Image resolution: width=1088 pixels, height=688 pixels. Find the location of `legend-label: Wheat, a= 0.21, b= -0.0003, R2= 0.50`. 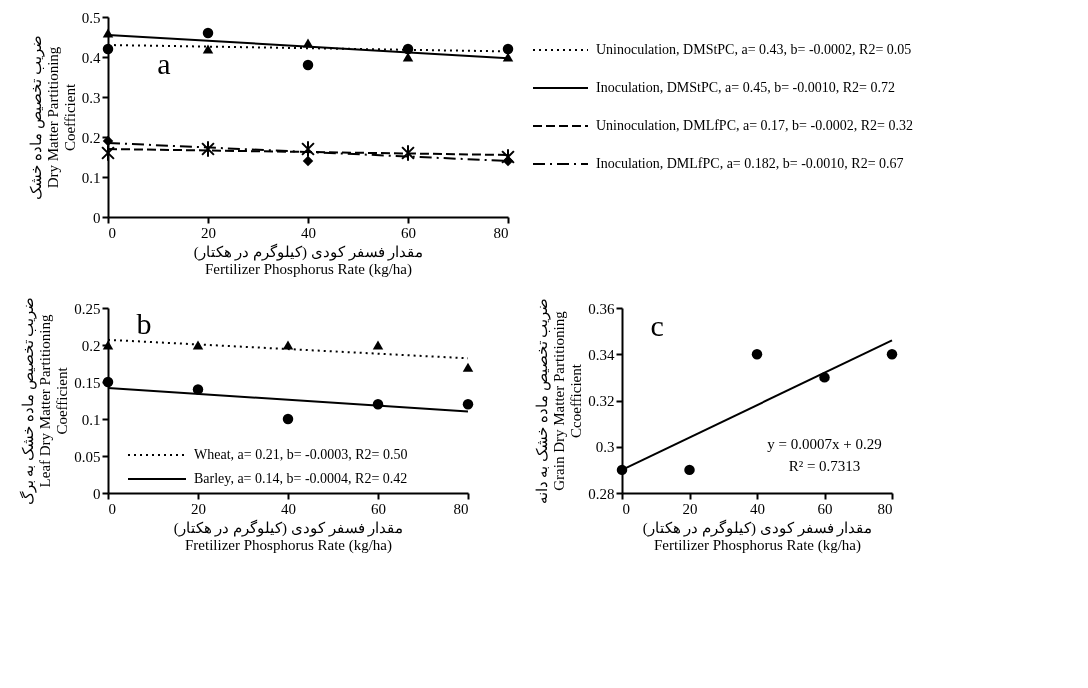

legend-label: Wheat, a= 0.21, b= -0.0003, R2= 0.50 is located at coordinates (301, 454).